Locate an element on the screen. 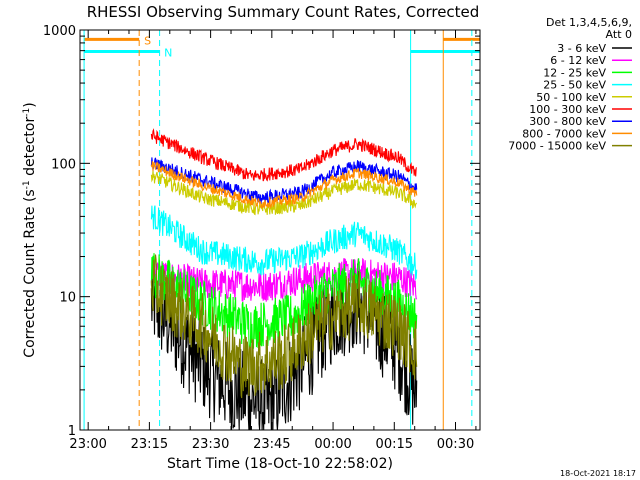 This screenshot has width=640, height=480. night-flag-label: N is located at coordinates (168, 52).